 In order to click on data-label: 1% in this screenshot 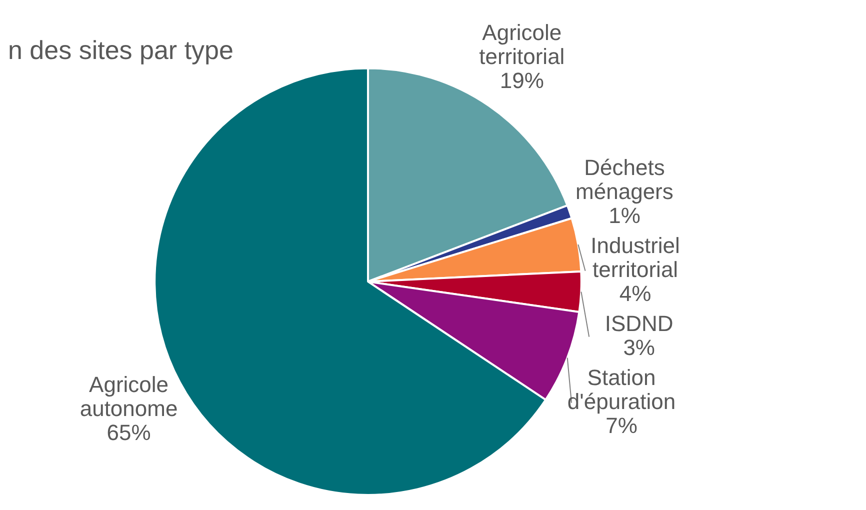, I will do `click(624, 215)`.